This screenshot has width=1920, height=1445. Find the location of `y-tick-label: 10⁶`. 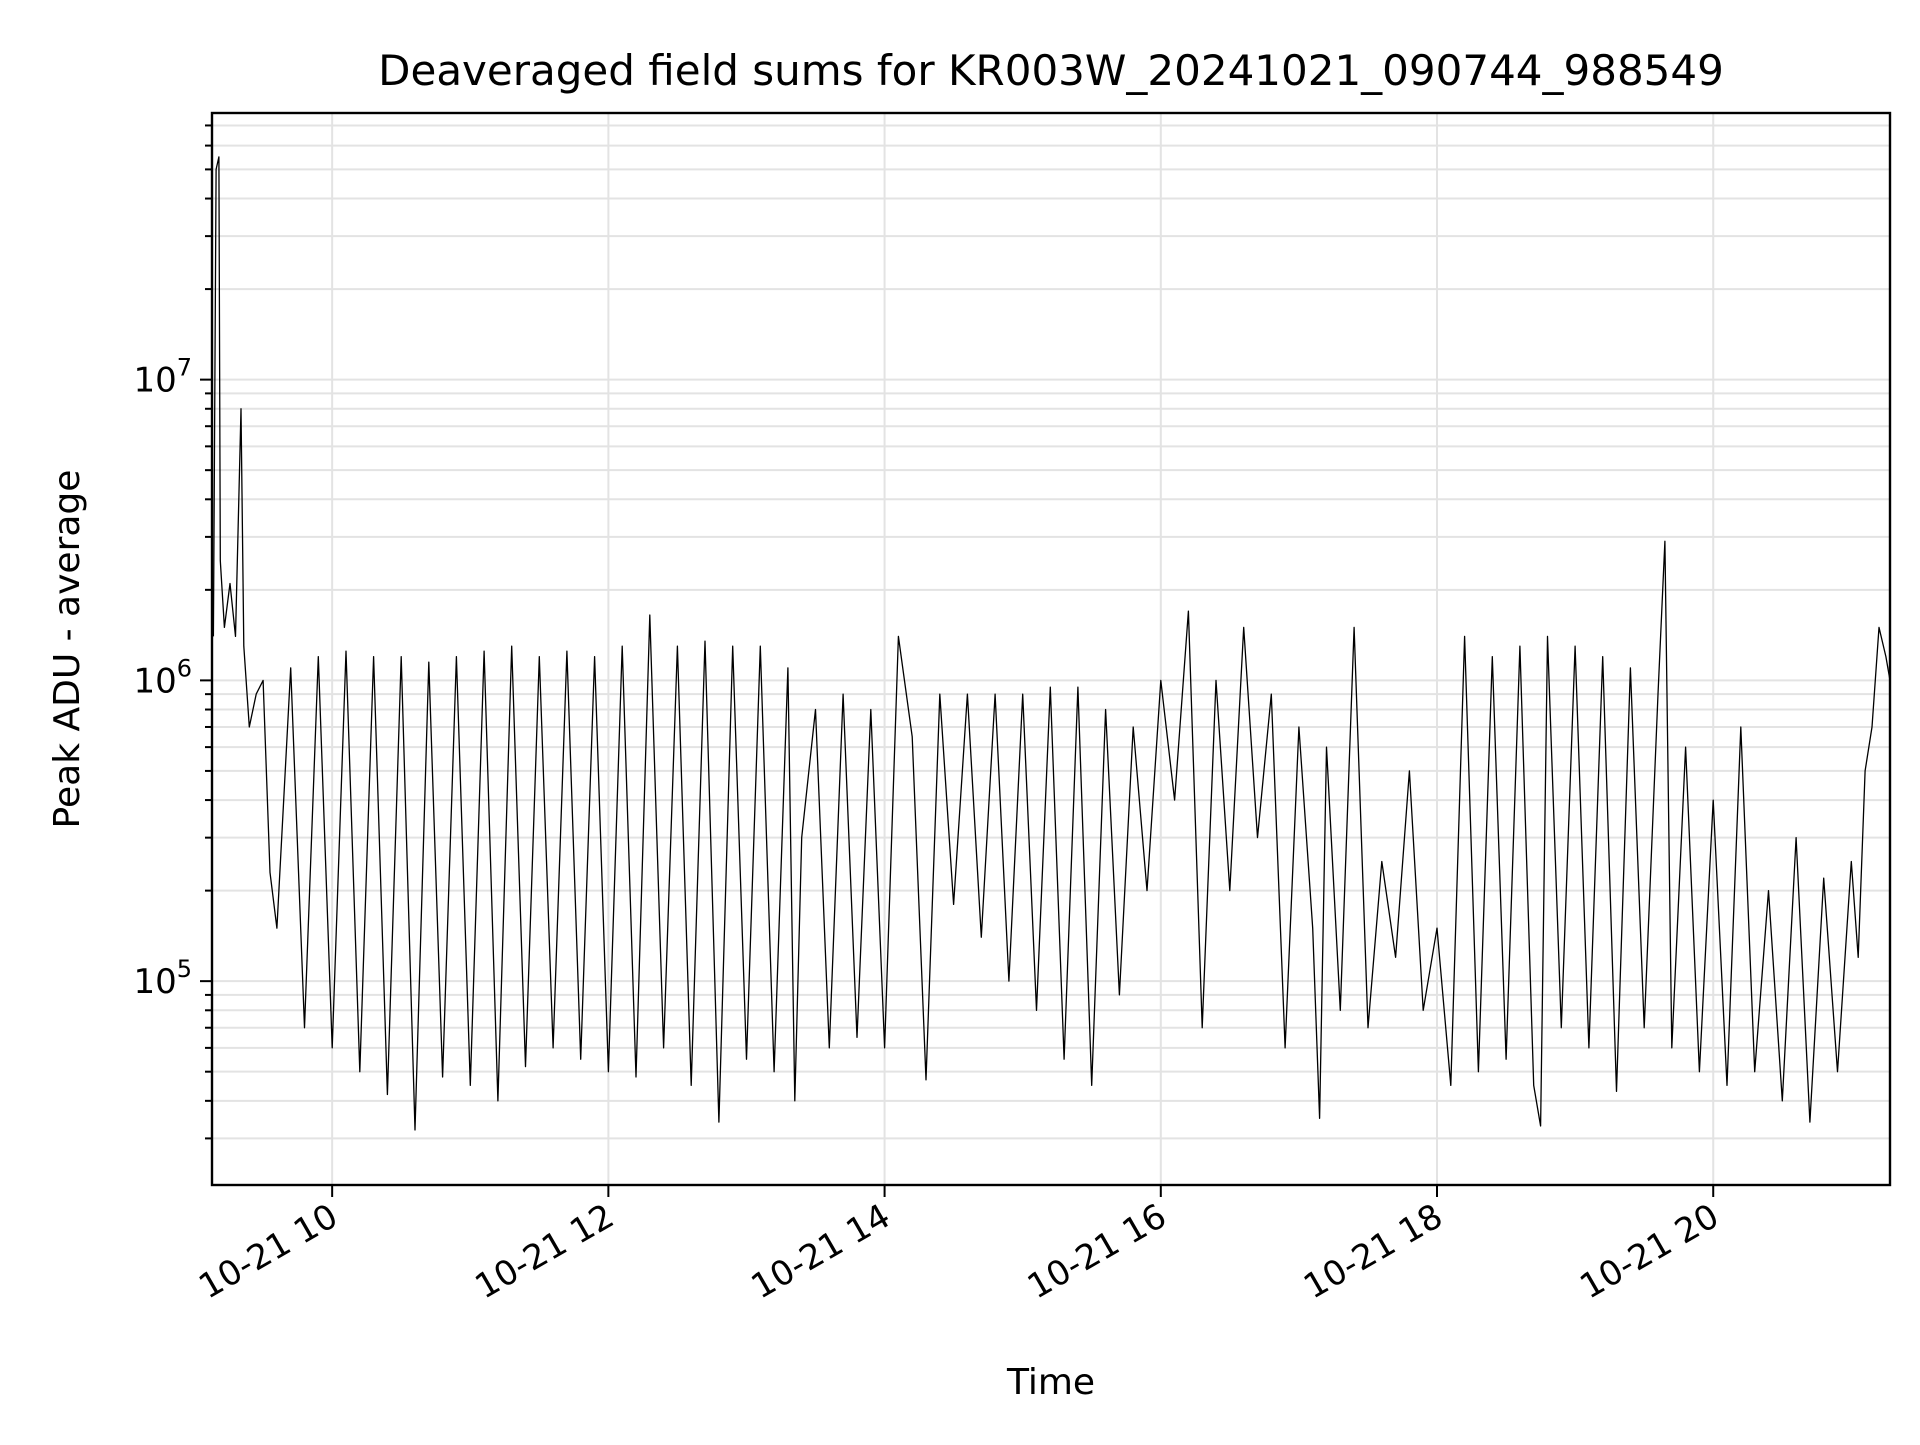

y-tick-label: 10⁶ is located at coordinates (162, 677).